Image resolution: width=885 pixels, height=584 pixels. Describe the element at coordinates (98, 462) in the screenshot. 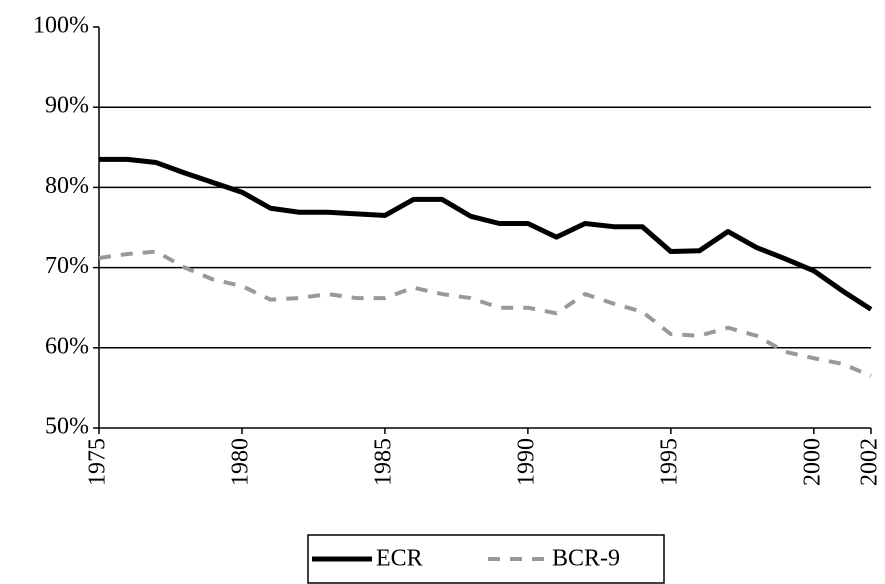

I see `x-tick-label: 1975` at that location.